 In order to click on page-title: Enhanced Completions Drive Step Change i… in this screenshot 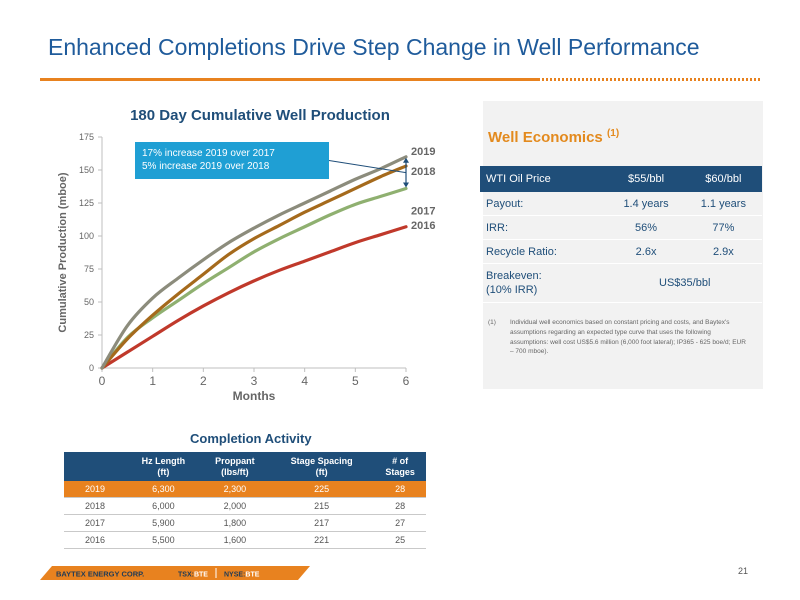, I will do `click(374, 47)`.